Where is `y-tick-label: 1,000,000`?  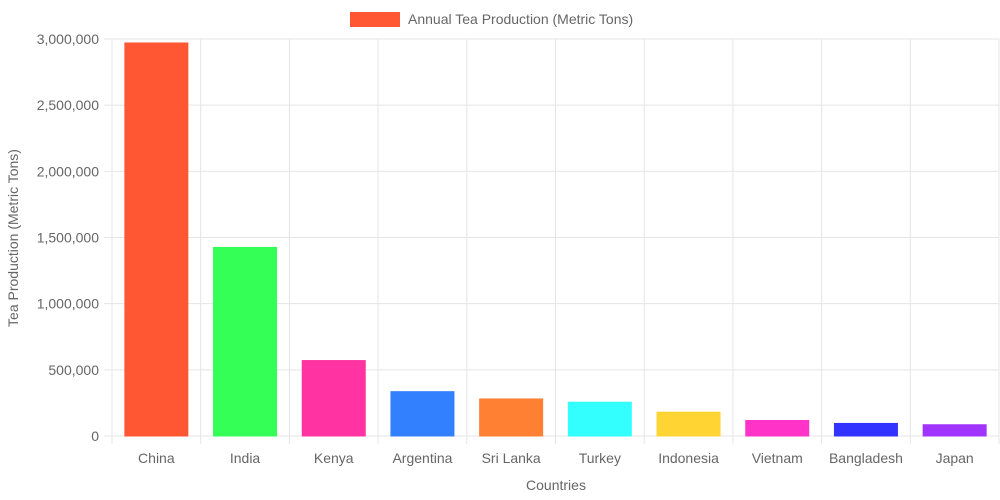 y-tick-label: 1,000,000 is located at coordinates (68, 304).